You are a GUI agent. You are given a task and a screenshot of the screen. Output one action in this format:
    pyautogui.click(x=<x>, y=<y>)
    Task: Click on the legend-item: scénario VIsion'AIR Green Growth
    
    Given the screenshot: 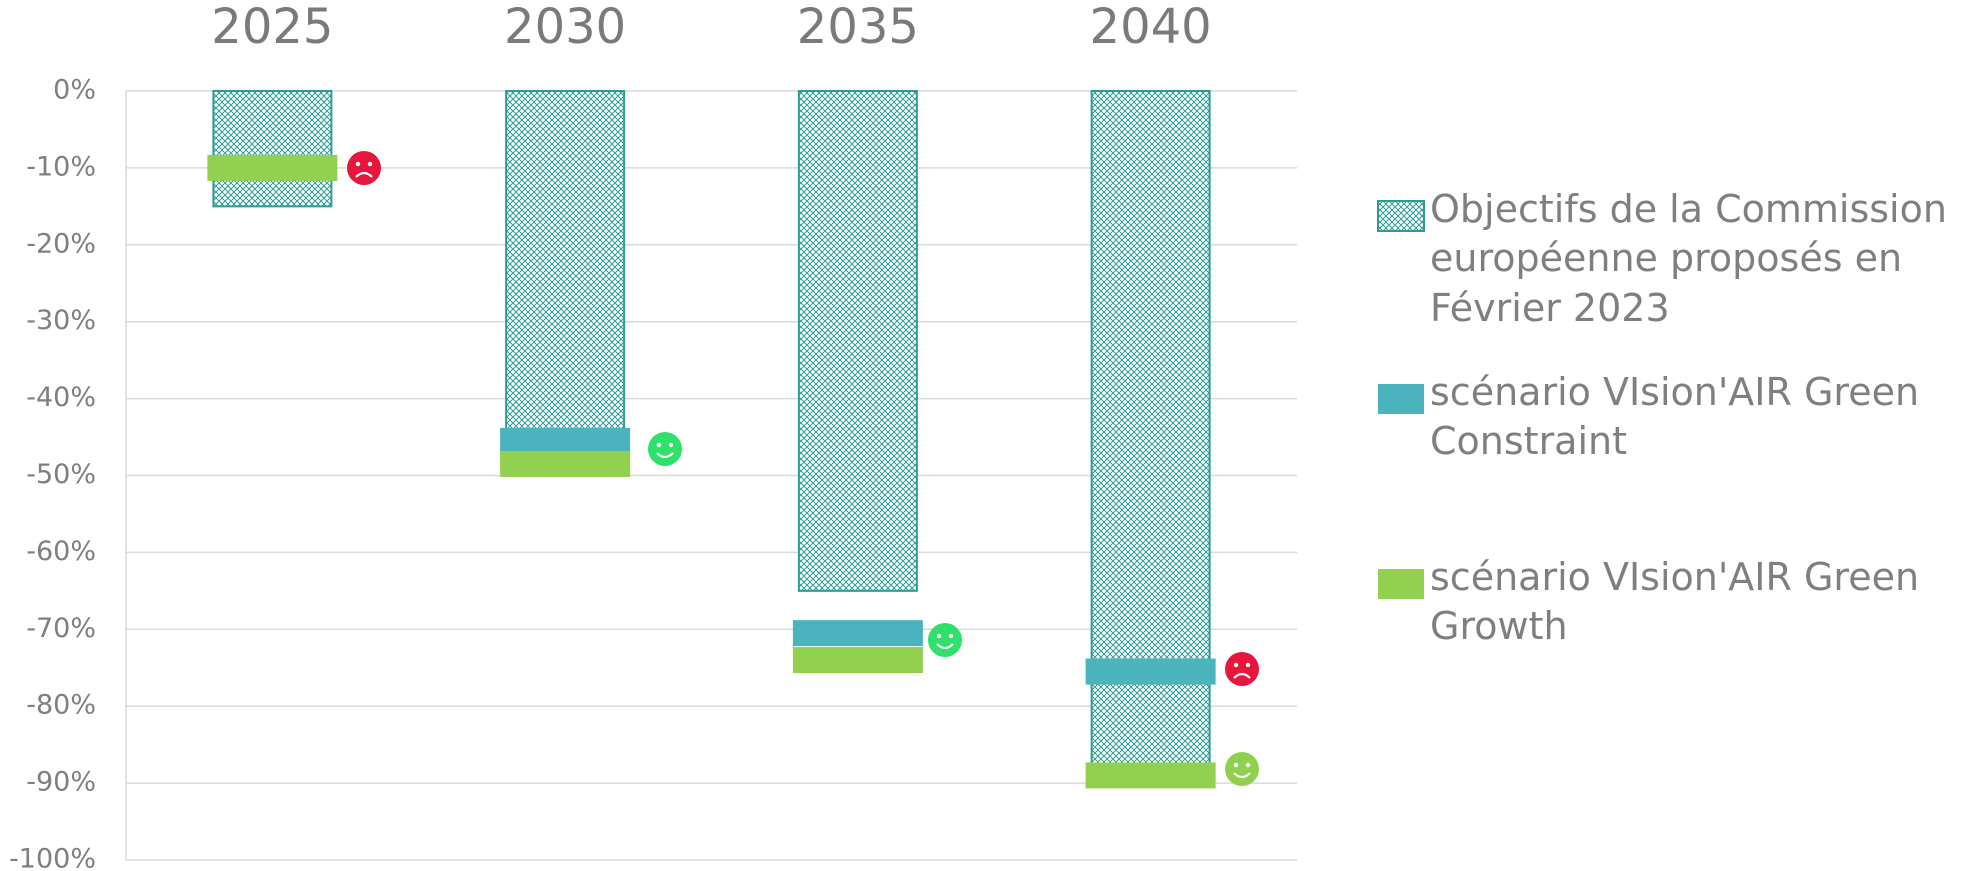 What is the action you would take?
    pyautogui.click(x=1675, y=602)
    